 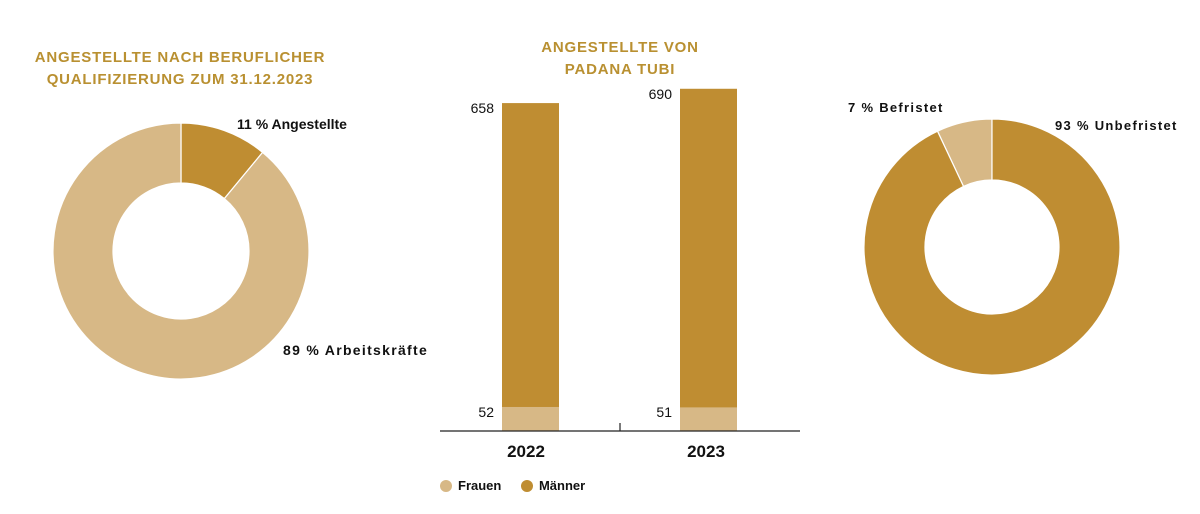 What do you see at coordinates (483, 108) in the screenshot?
I see `bar-value-label-2022-maenner: 658` at bounding box center [483, 108].